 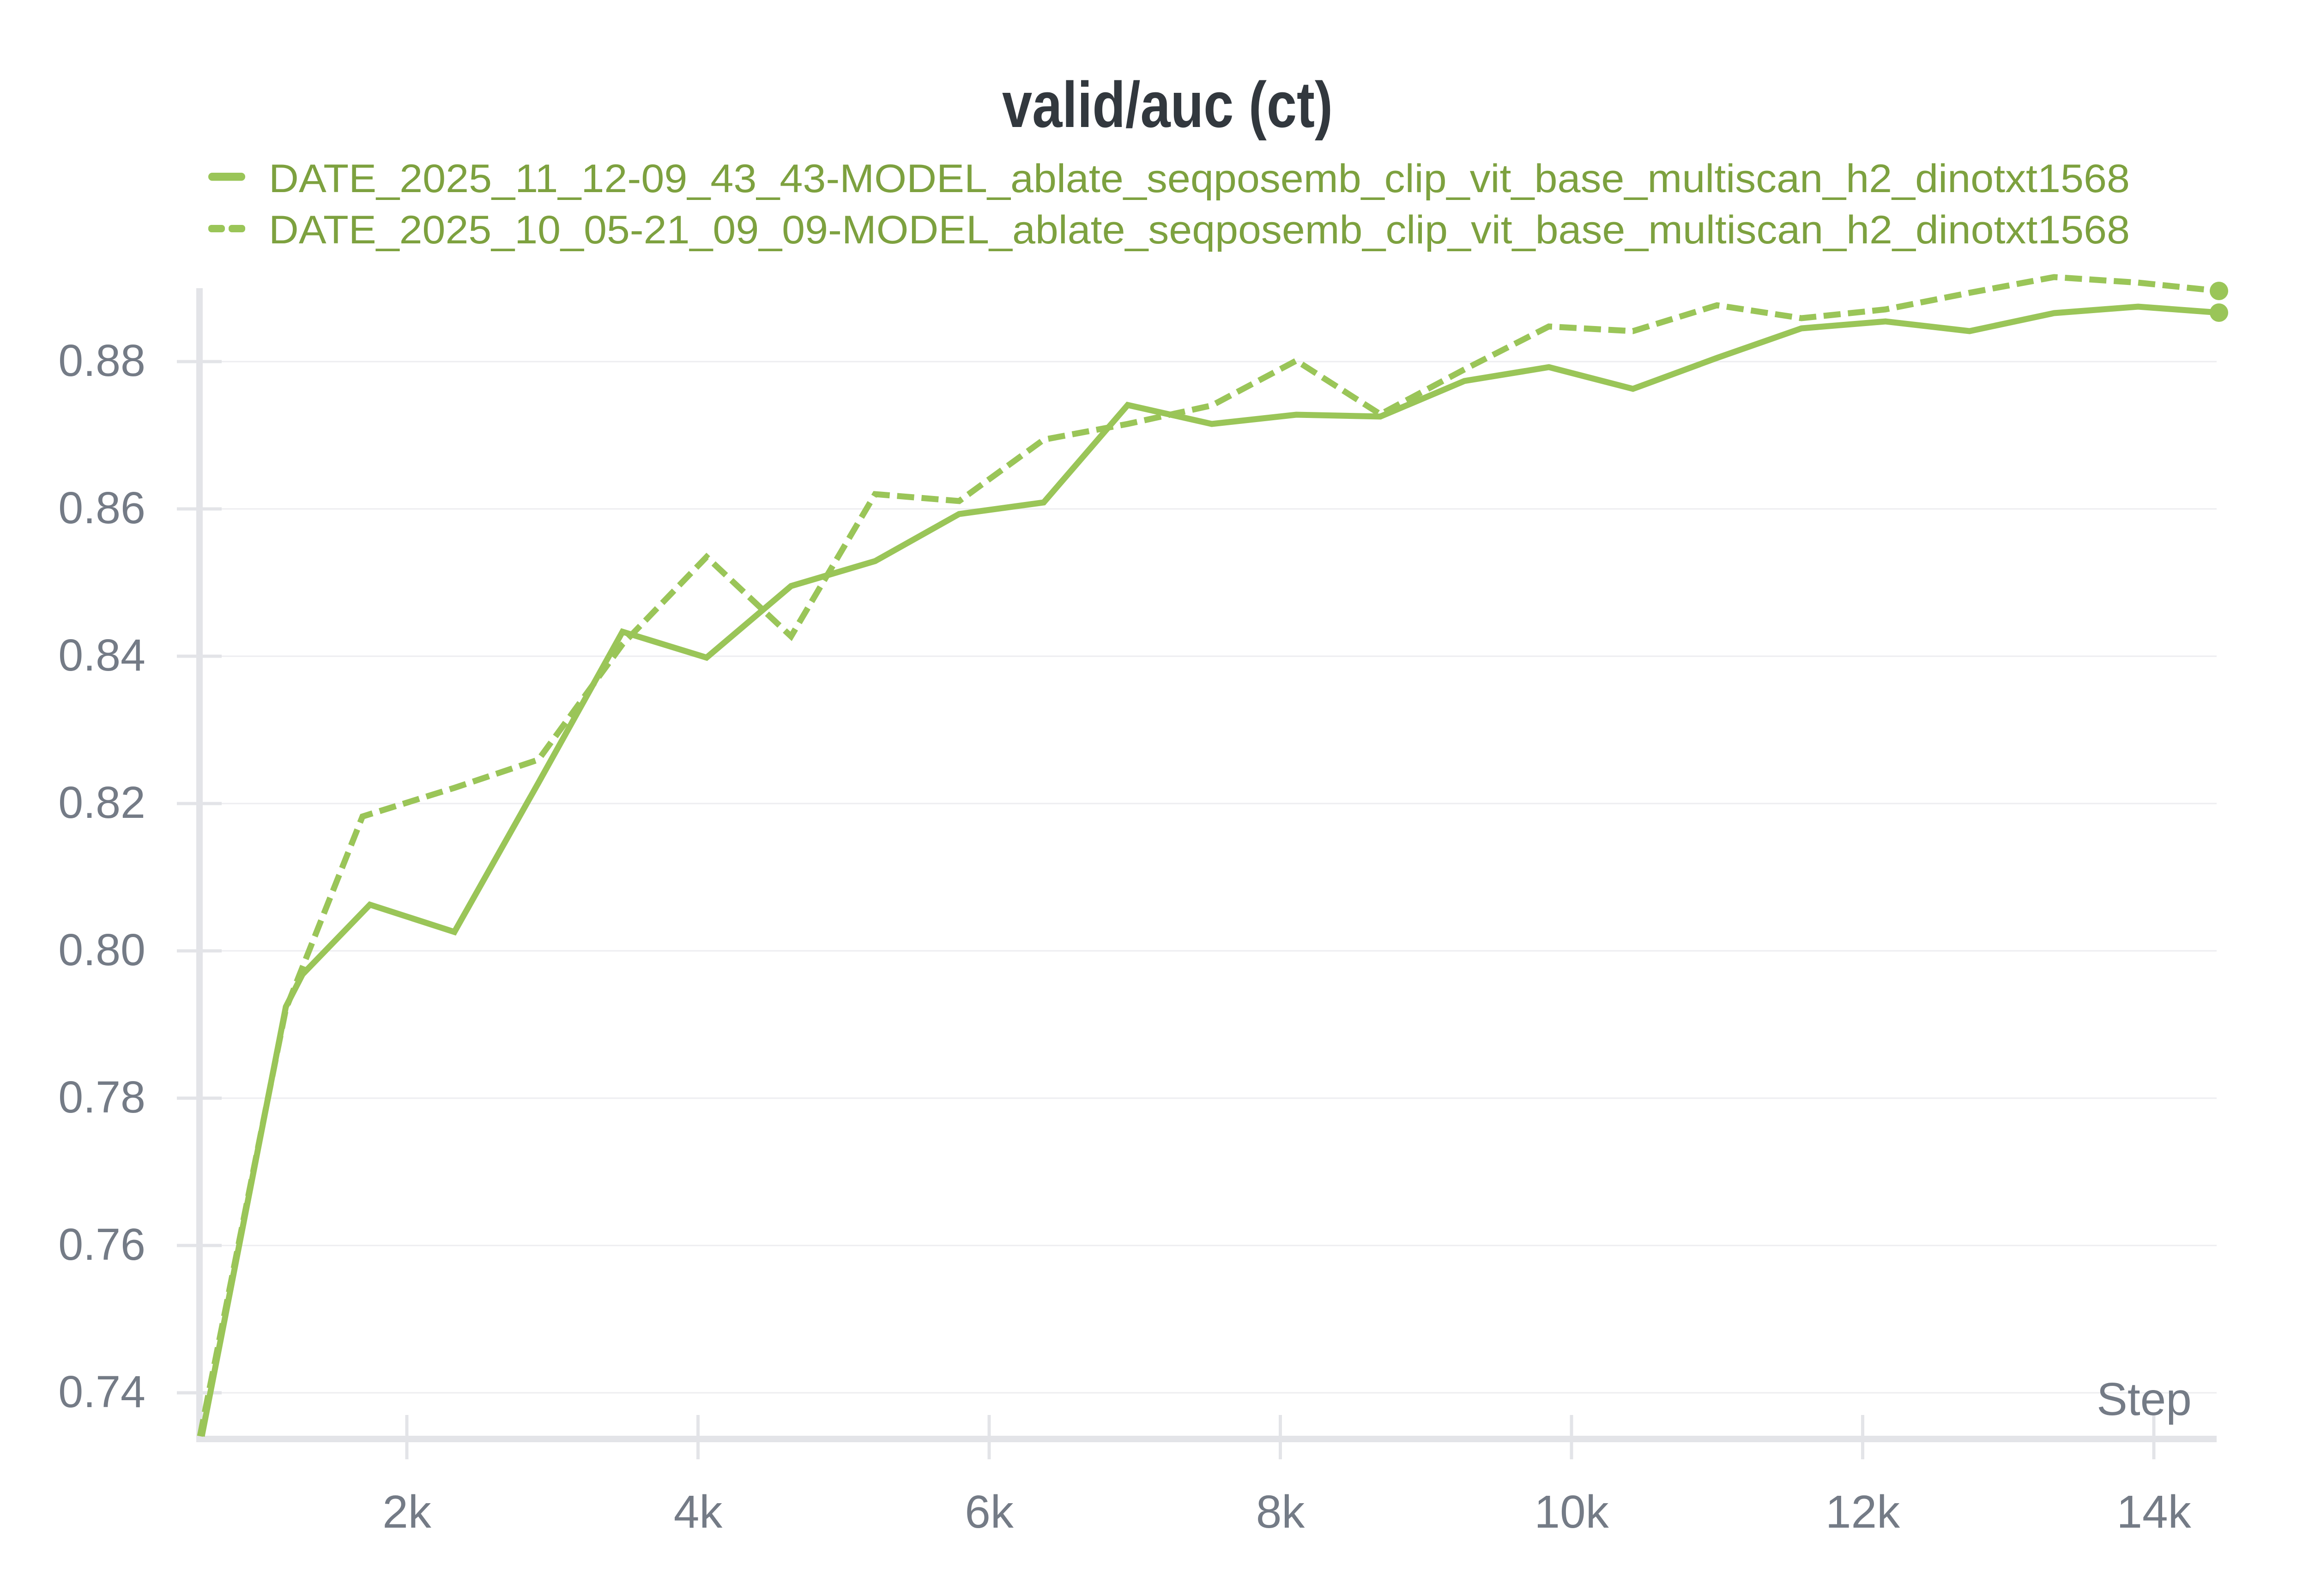 What do you see at coordinates (101, 1097) in the screenshot?
I see `svg-text: 0.78` at bounding box center [101, 1097].